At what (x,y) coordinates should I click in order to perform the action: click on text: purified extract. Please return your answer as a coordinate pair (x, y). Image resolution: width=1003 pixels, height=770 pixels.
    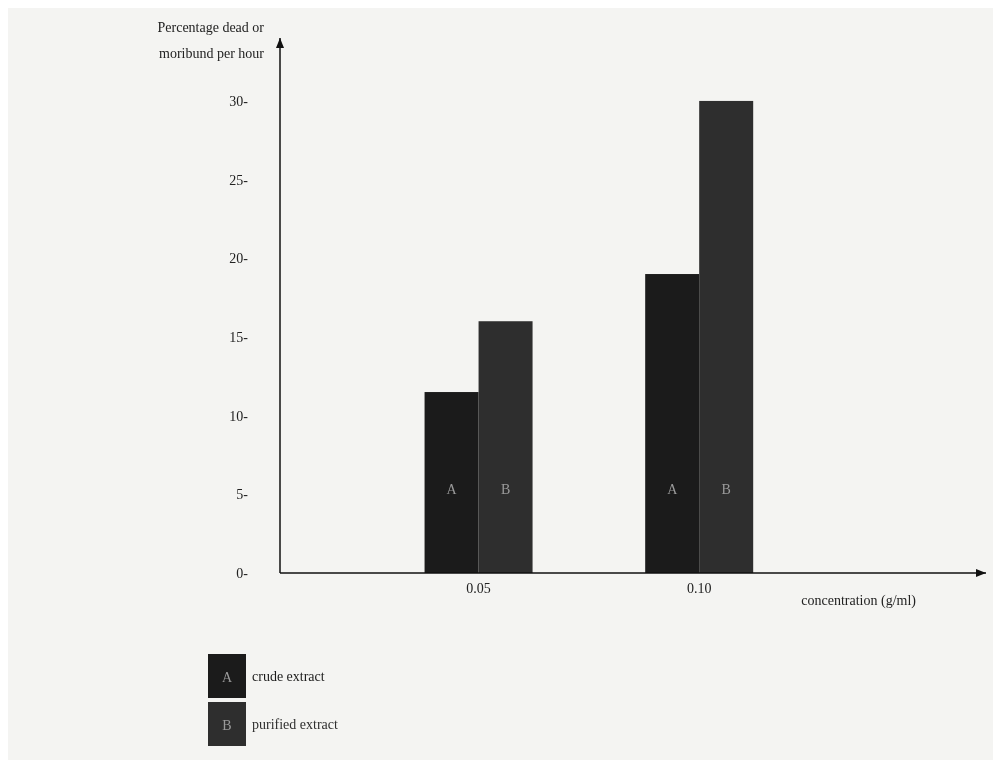
    Looking at the image, I should click on (295, 724).